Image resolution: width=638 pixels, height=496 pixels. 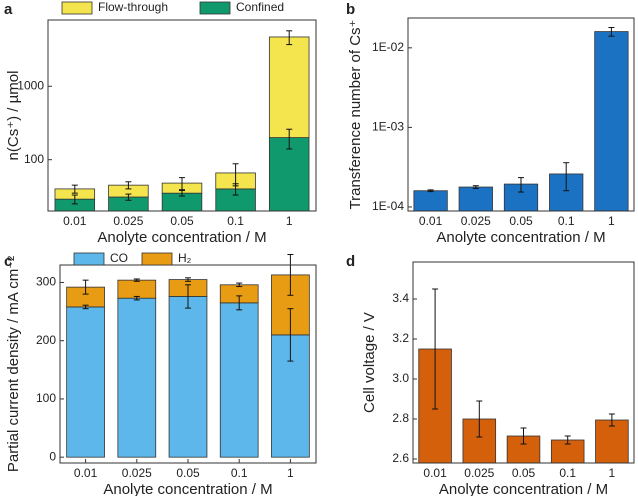 What do you see at coordinates (400, 458) in the screenshot?
I see `y-tick-label: 2.6` at bounding box center [400, 458].